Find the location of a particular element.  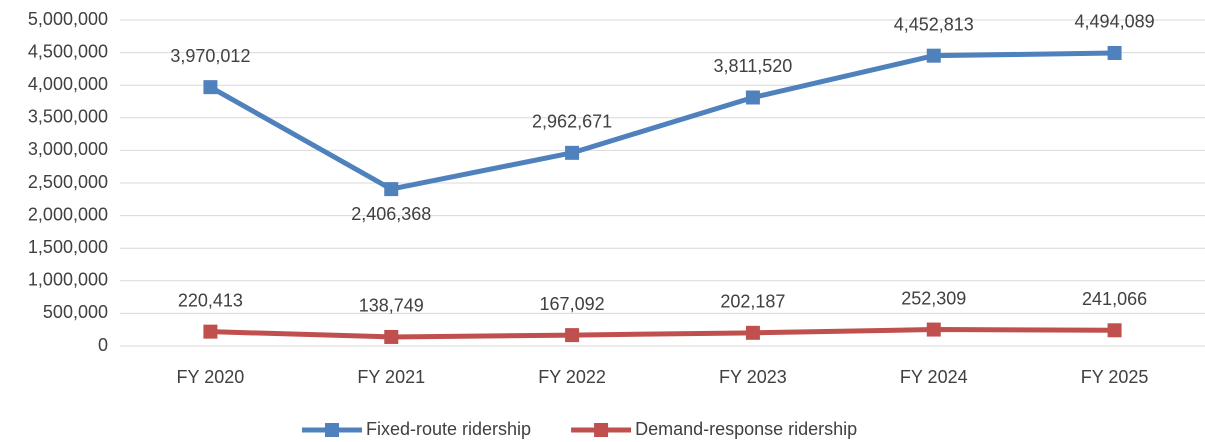

series-line is located at coordinates (662, 333).